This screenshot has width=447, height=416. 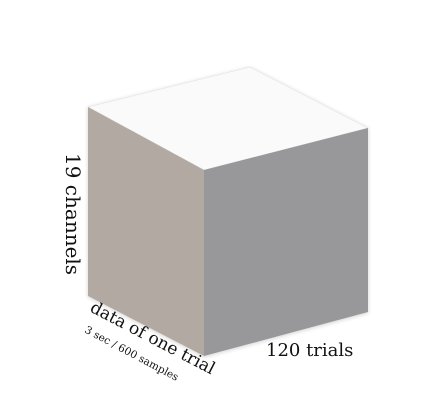 What do you see at coordinates (73, 214) in the screenshot?
I see `channels-label: 19 channels` at bounding box center [73, 214].